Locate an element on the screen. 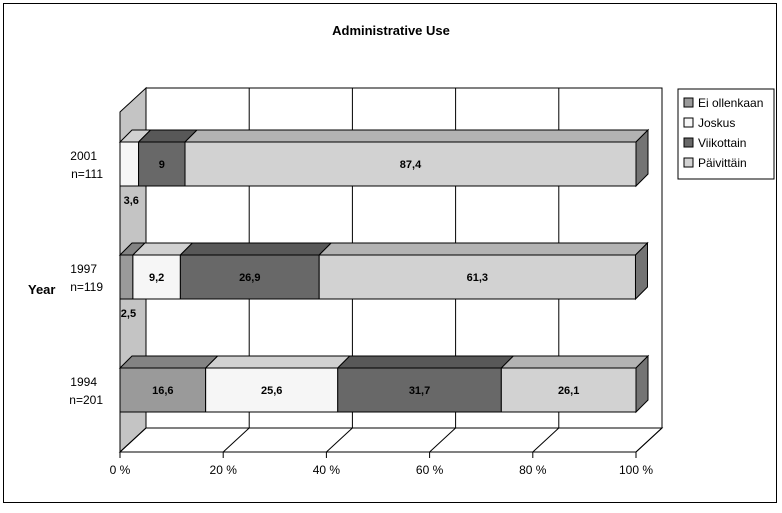 The height and width of the screenshot is (513, 782). category-label: 2001 is located at coordinates (83, 156).